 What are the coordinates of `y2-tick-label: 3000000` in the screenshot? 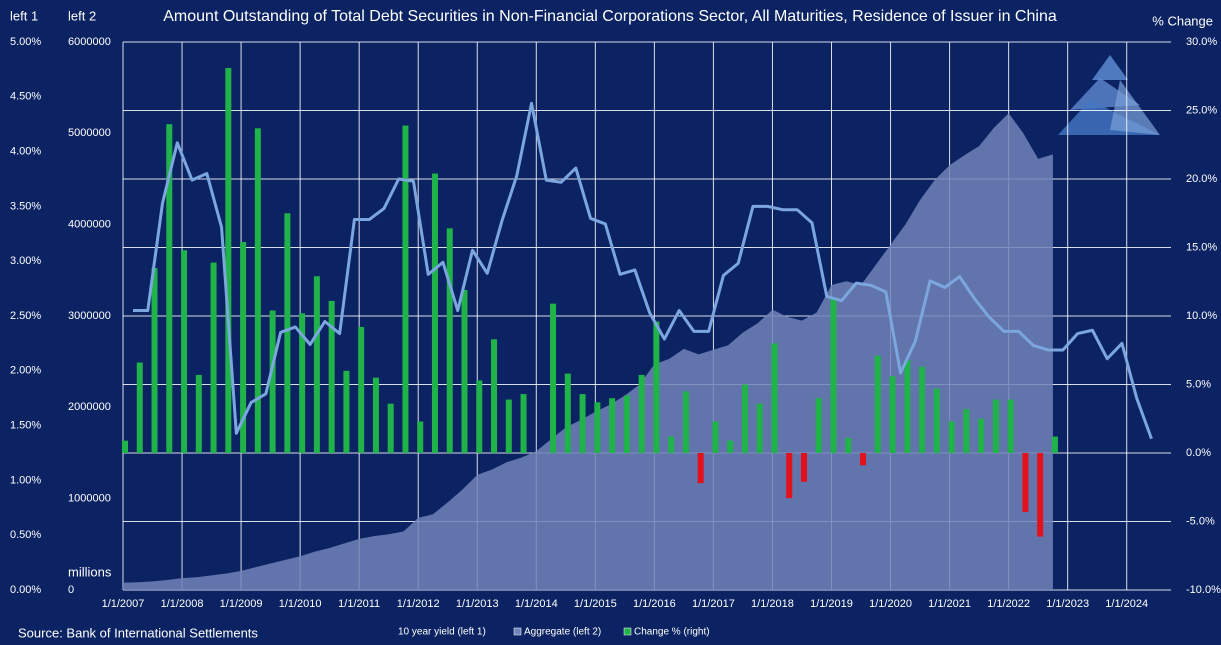 It's located at (89, 316).